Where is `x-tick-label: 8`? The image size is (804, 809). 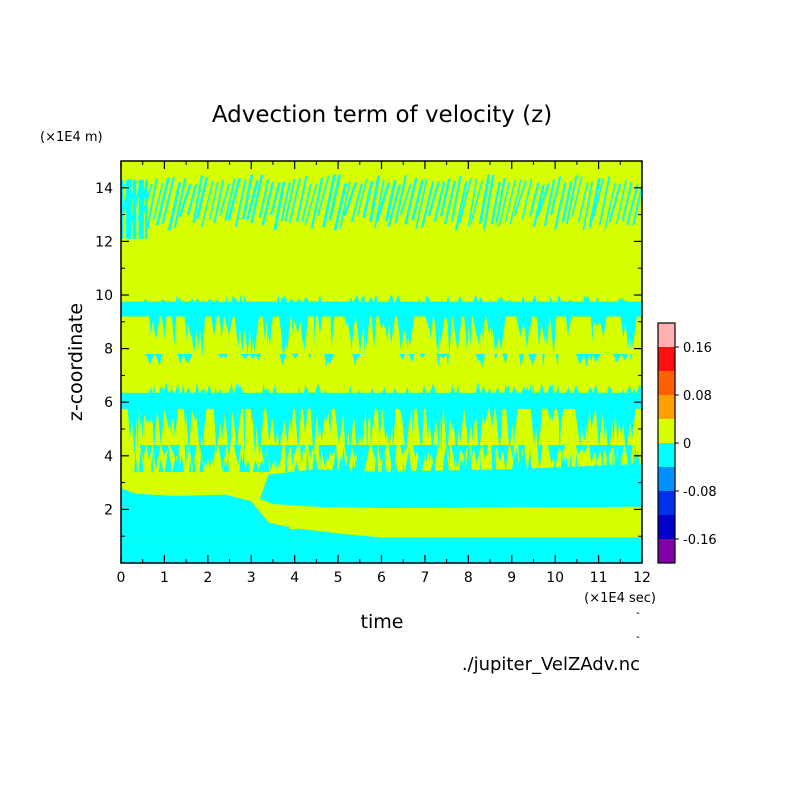 x-tick-label: 8 is located at coordinates (468, 578).